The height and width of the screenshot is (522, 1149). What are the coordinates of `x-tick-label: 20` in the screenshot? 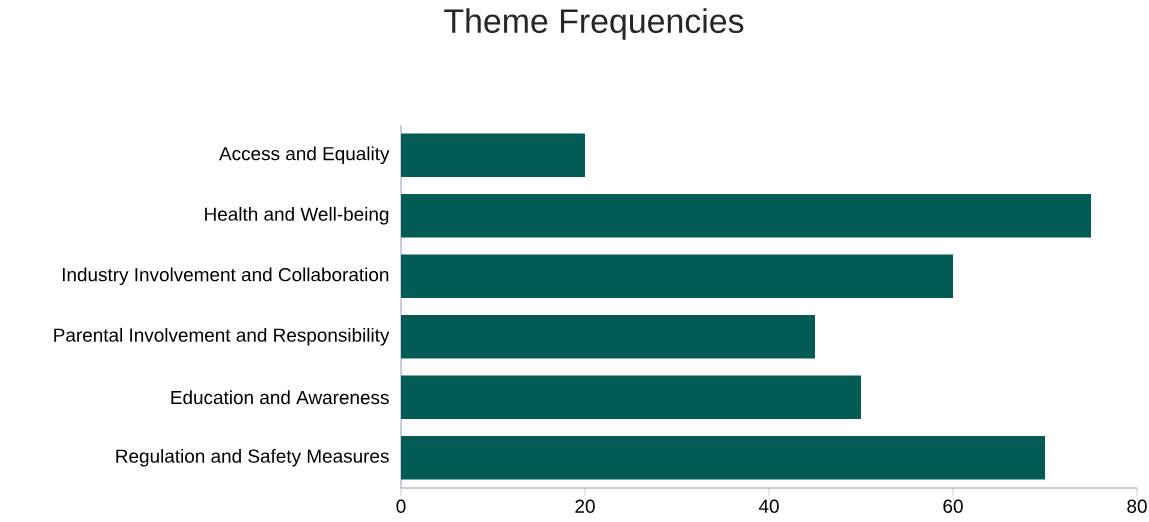 It's located at (585, 506).